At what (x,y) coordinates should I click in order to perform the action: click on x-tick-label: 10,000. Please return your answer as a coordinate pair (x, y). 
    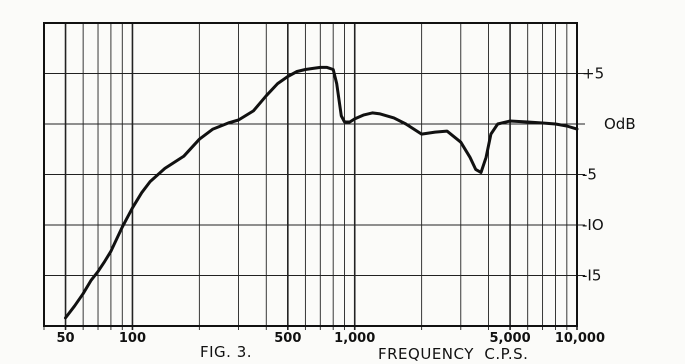
    Looking at the image, I should click on (580, 338).